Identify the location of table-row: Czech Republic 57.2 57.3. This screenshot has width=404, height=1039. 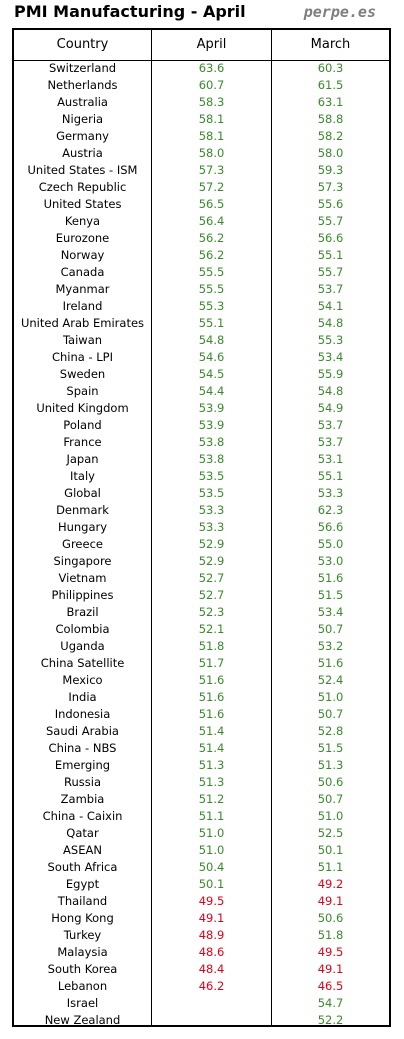
(201, 187).